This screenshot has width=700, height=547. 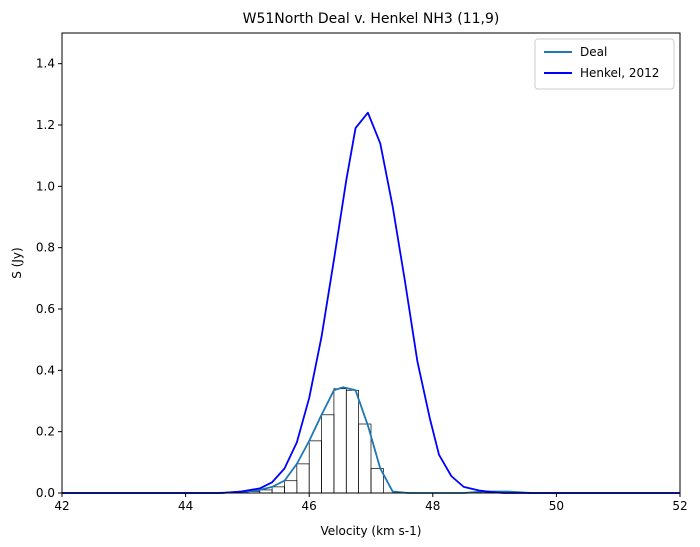 I want to click on x-tick-label: 46, so click(x=309, y=506).